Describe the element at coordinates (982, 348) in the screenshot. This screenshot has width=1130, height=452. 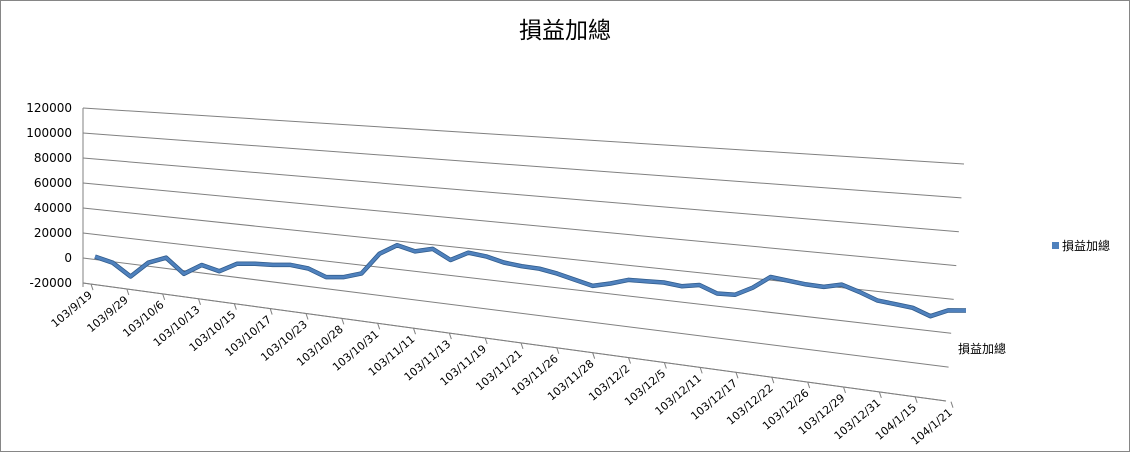
I see `depth-axis-label: 損益加總` at that location.